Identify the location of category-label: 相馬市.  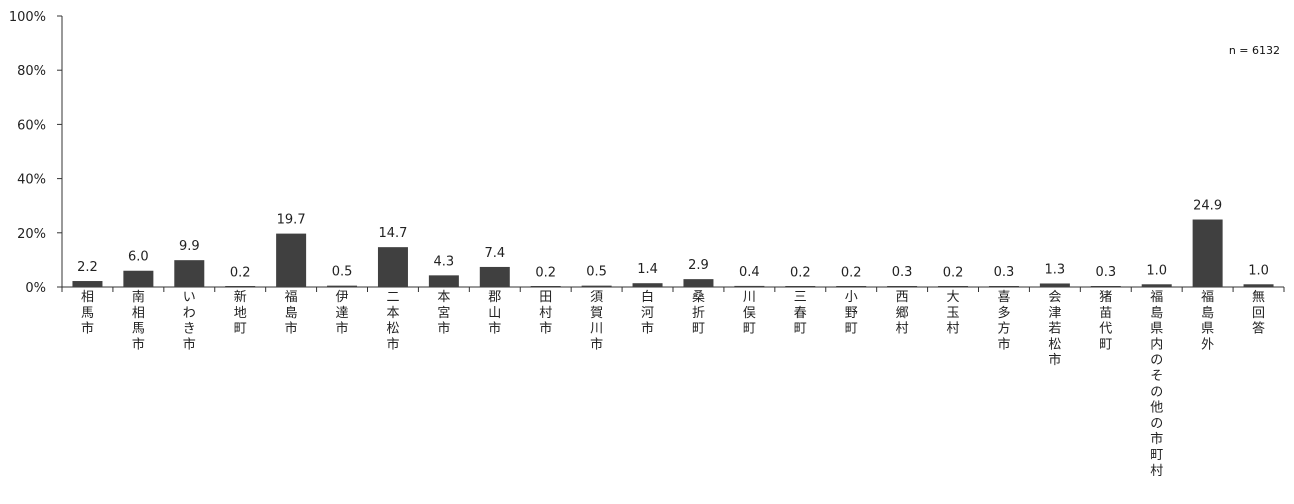
(87, 313).